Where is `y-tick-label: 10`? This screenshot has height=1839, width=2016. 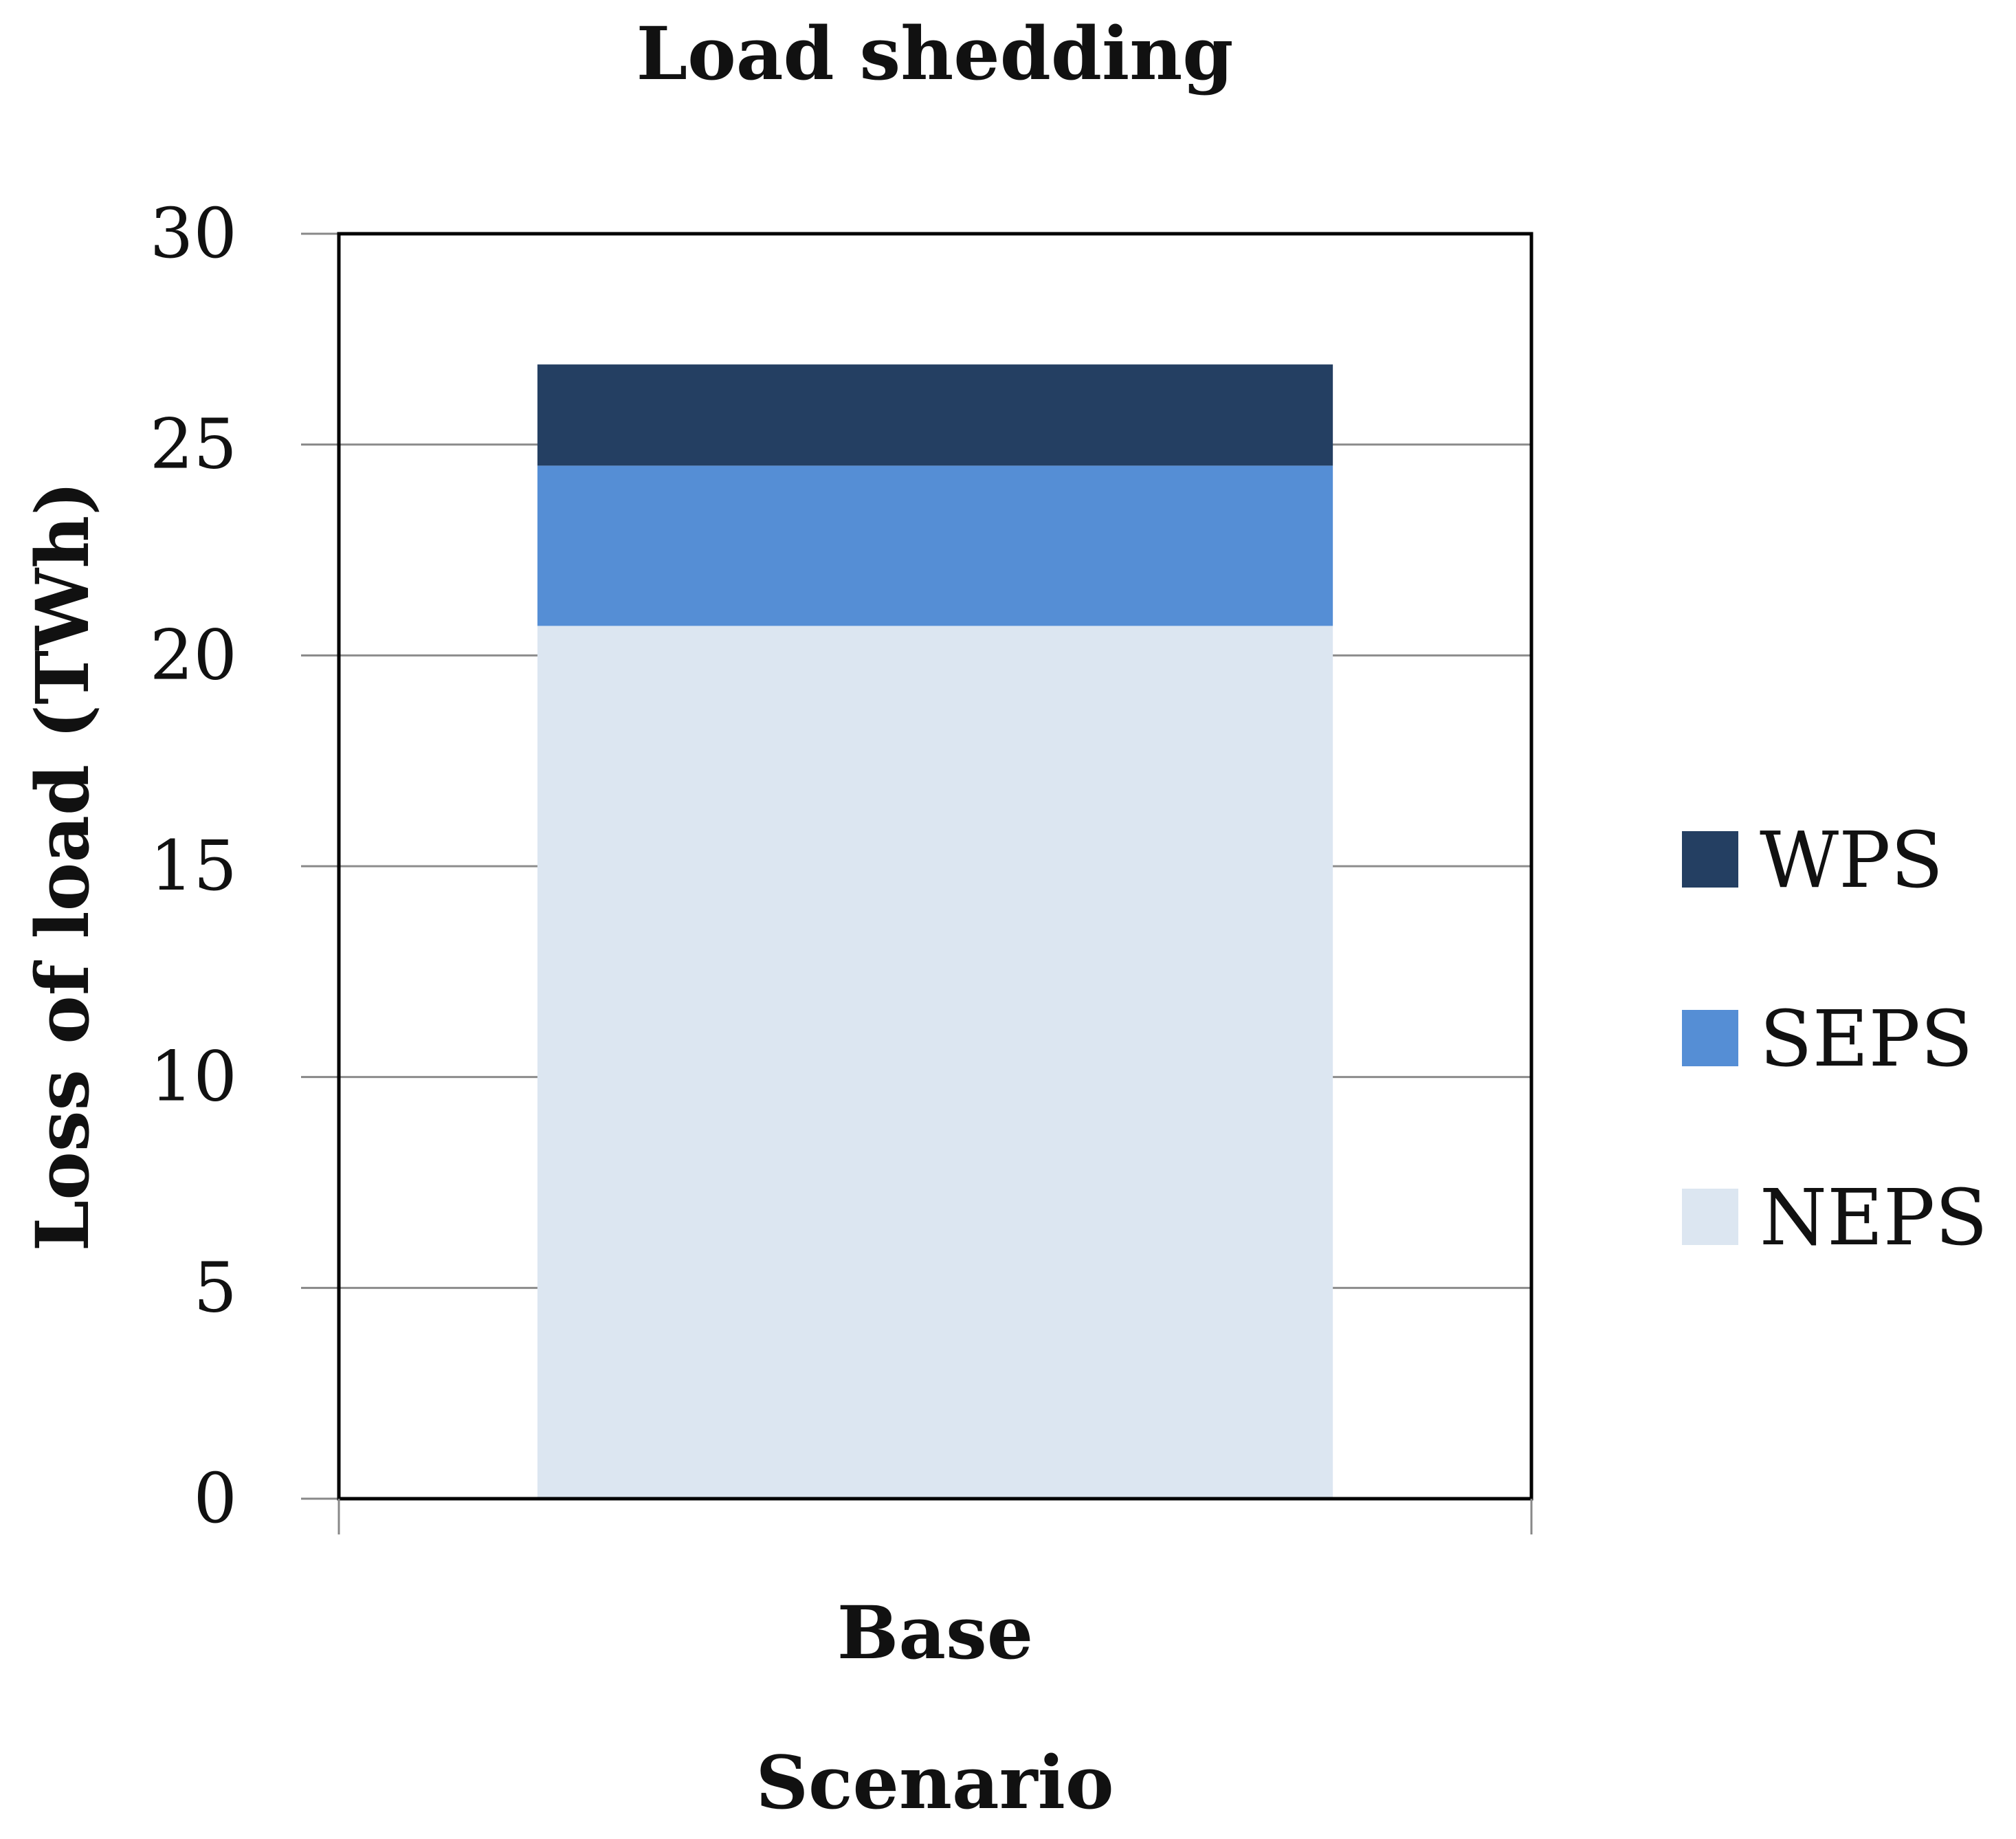
y-tick-label: 10 is located at coordinates (193, 1077).